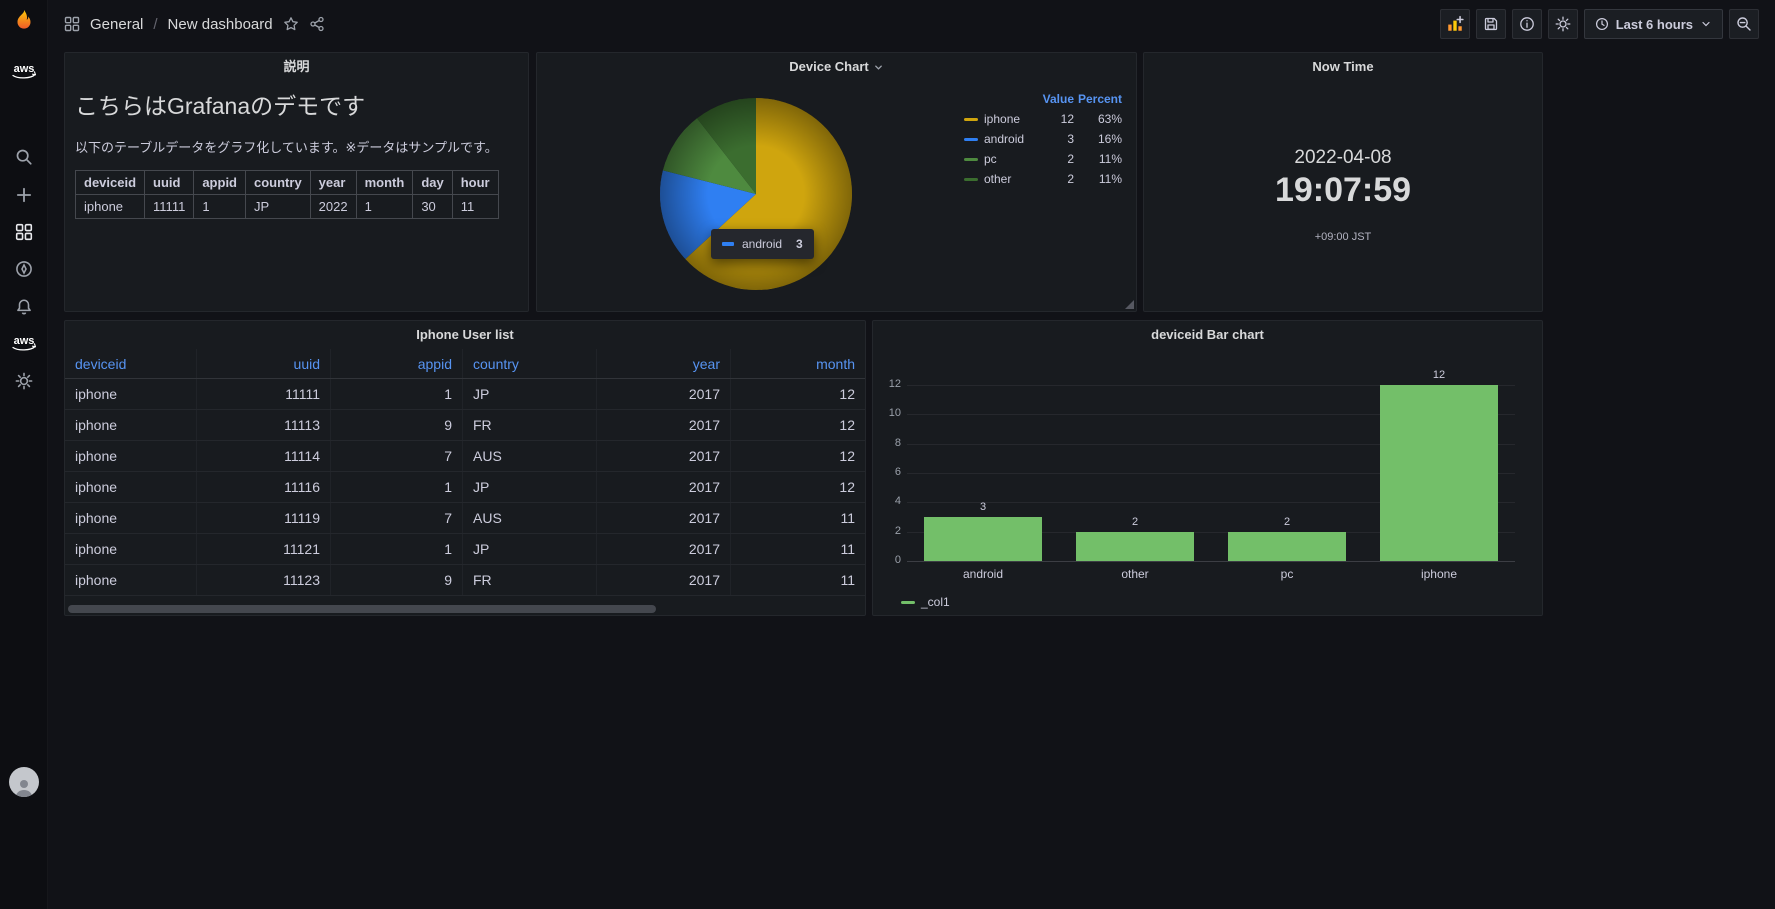 Image resolution: width=1775 pixels, height=909 pixels. I want to click on table-cell: 7, so click(397, 456).